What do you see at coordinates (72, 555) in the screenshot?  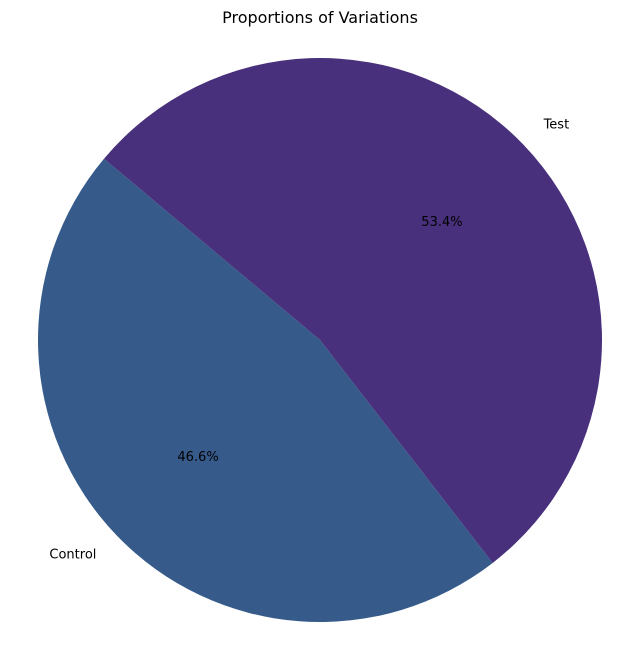 I see `slice-label-control: Control` at bounding box center [72, 555].